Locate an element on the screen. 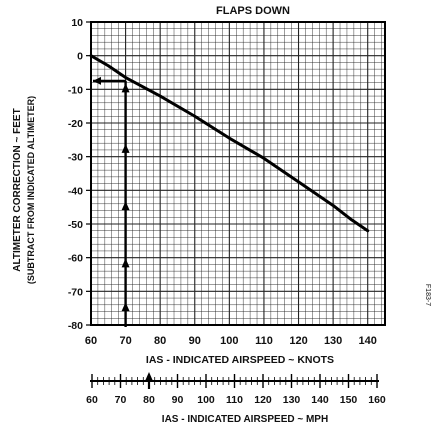 Image resolution: width=439 pixels, height=429 pixels. x-tick-label: 100 is located at coordinates (229, 341).